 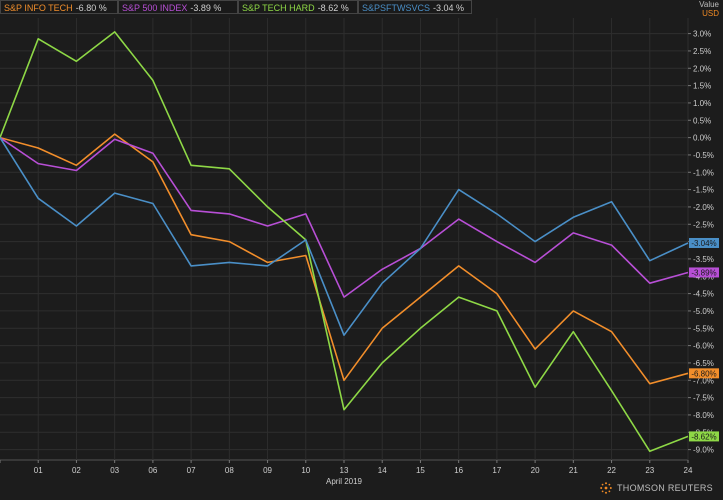 What do you see at coordinates (703, 415) in the screenshot?
I see `y-tick-label: -8.0%` at bounding box center [703, 415].